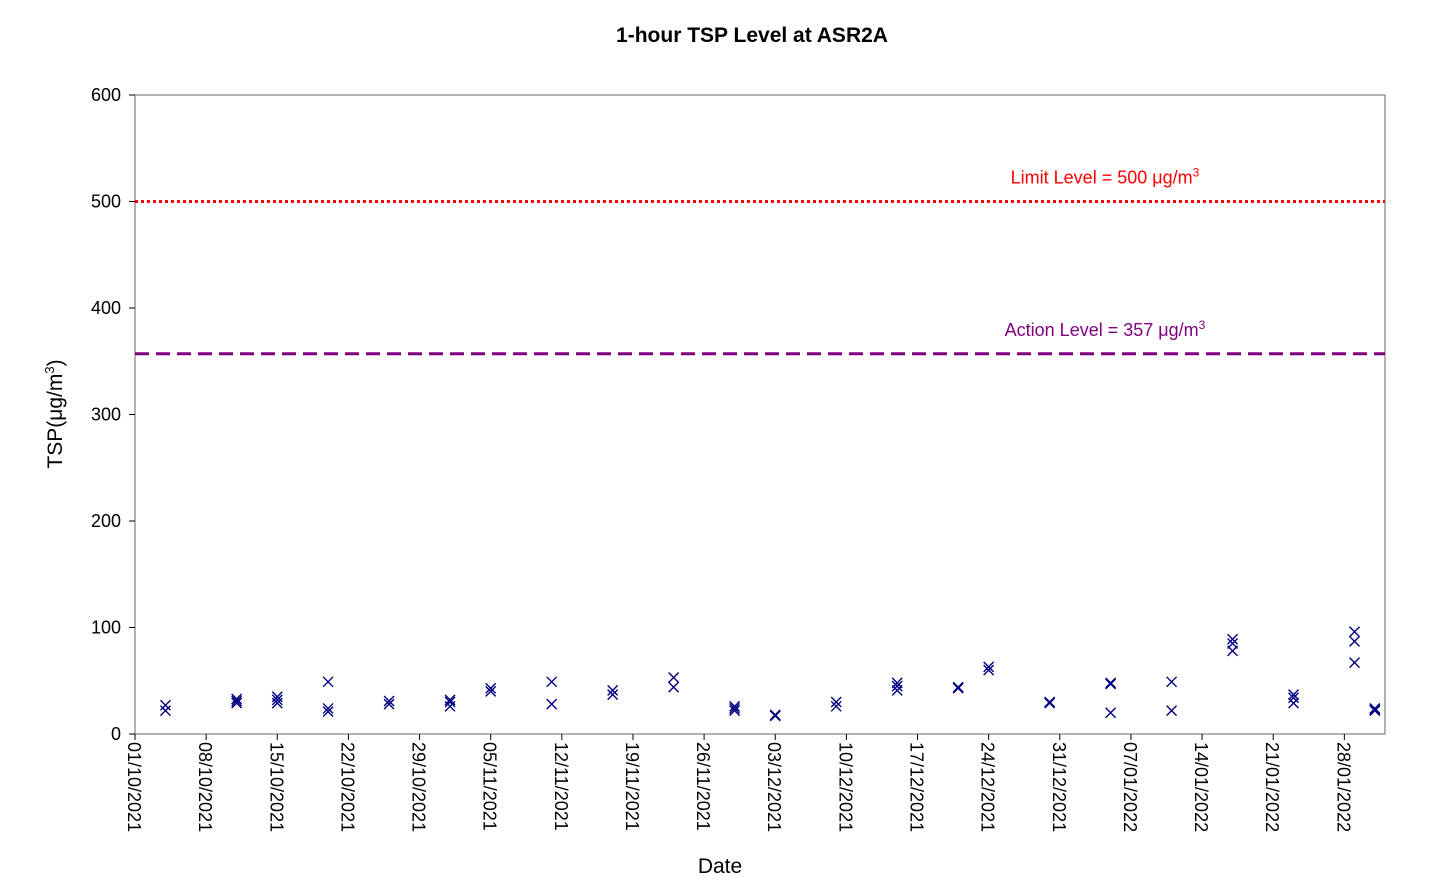 The image size is (1450, 891). What do you see at coordinates (106, 308) in the screenshot?
I see `y-tick-label: 400` at bounding box center [106, 308].